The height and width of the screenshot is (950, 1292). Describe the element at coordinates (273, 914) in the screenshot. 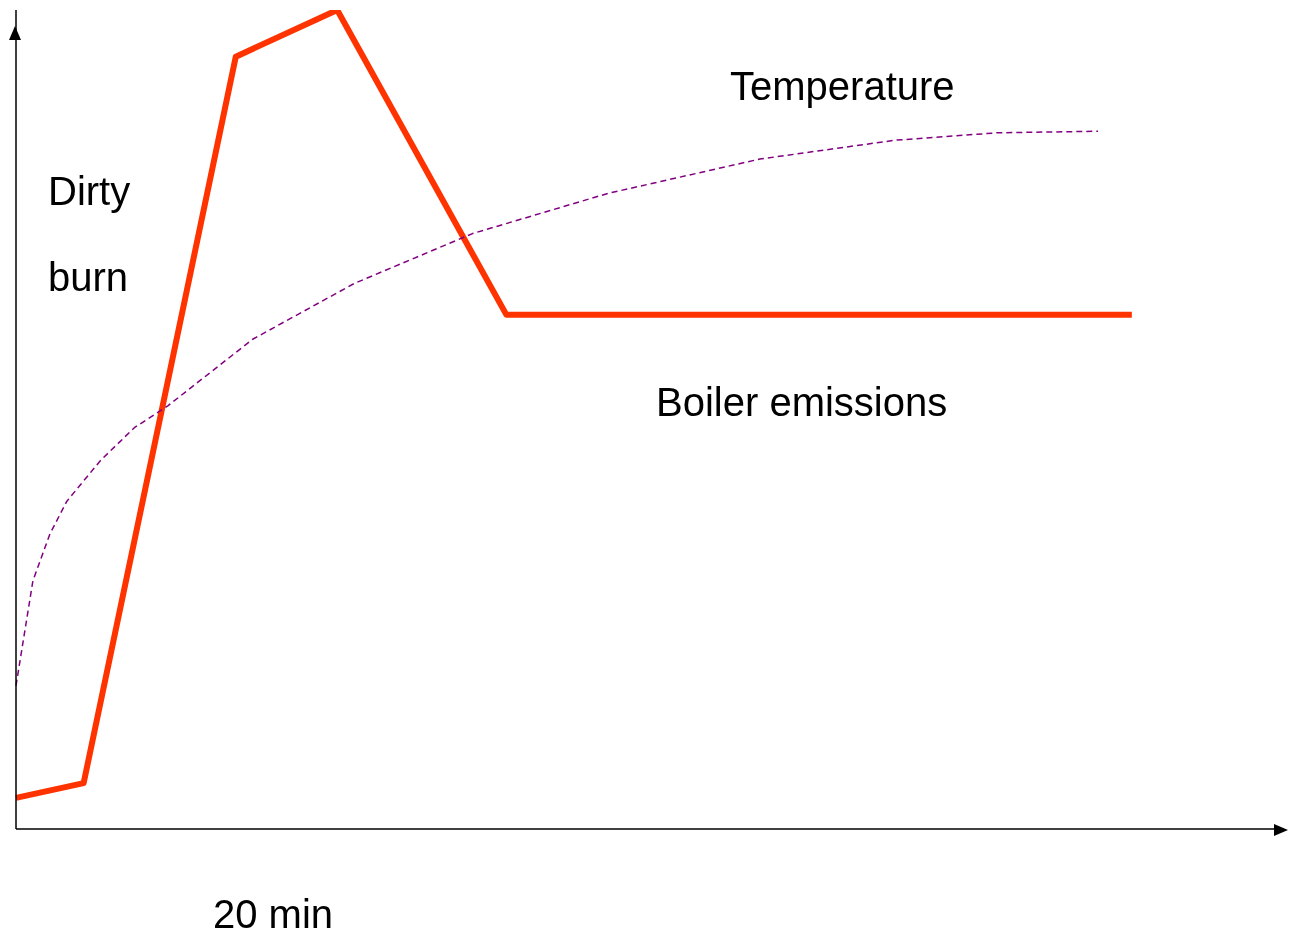

I see `x-axis-title: 20 min` at that location.